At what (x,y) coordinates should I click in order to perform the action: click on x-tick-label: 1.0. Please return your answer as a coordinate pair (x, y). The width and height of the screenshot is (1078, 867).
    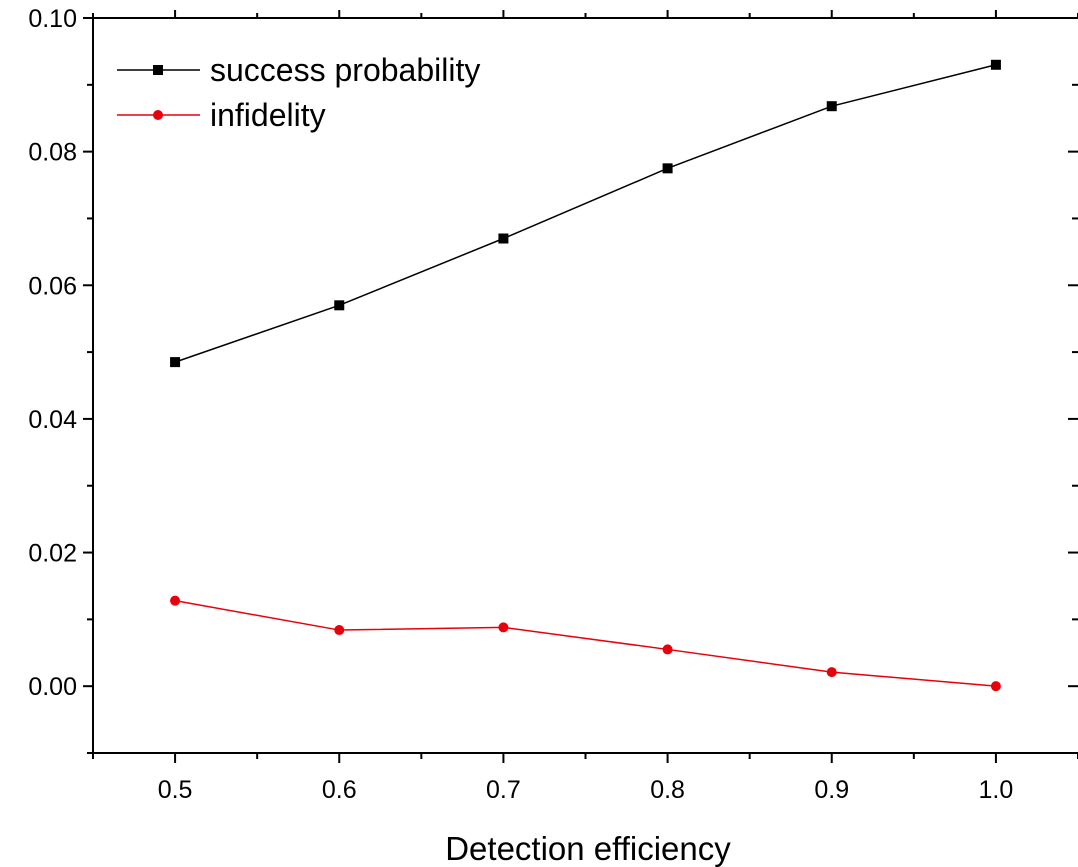
    Looking at the image, I should click on (996, 790).